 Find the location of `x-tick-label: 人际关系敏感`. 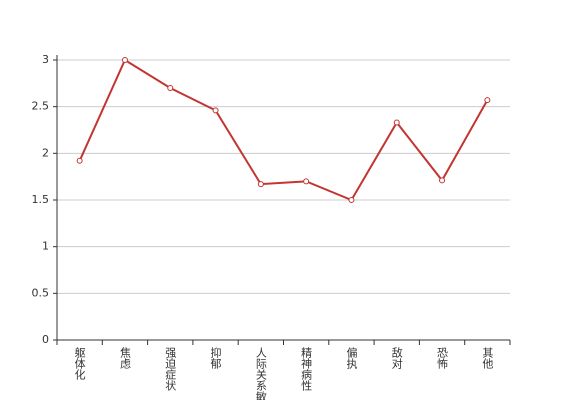

x-tick-label: 人际关系敏感 is located at coordinates (260, 373).